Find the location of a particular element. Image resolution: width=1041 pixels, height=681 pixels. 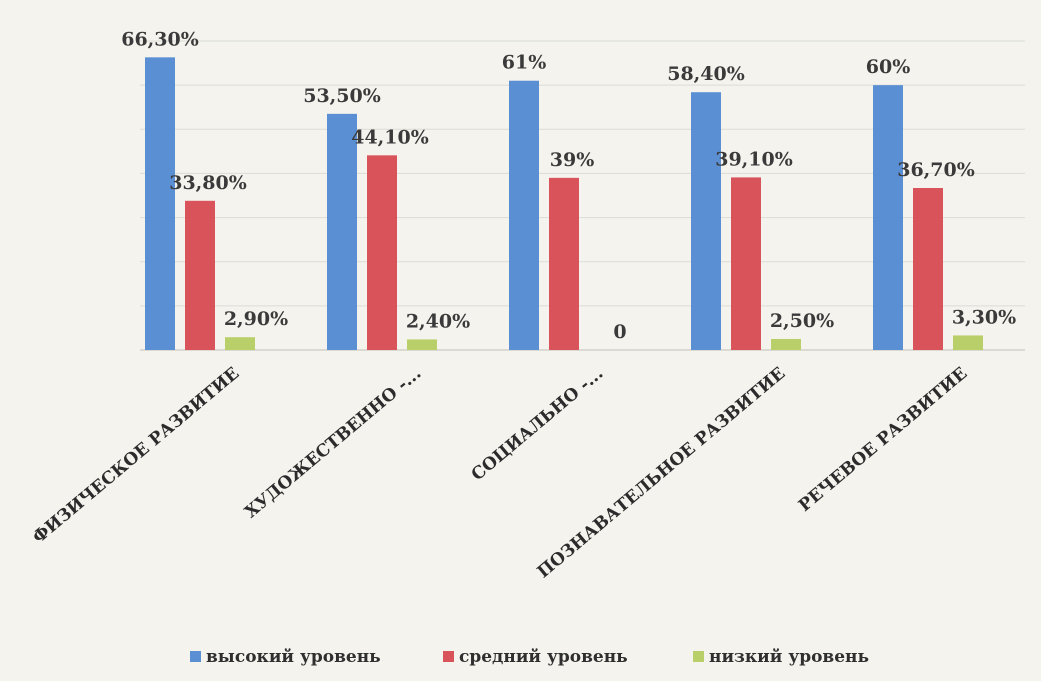

legend-label: средний уровень is located at coordinates (543, 657).